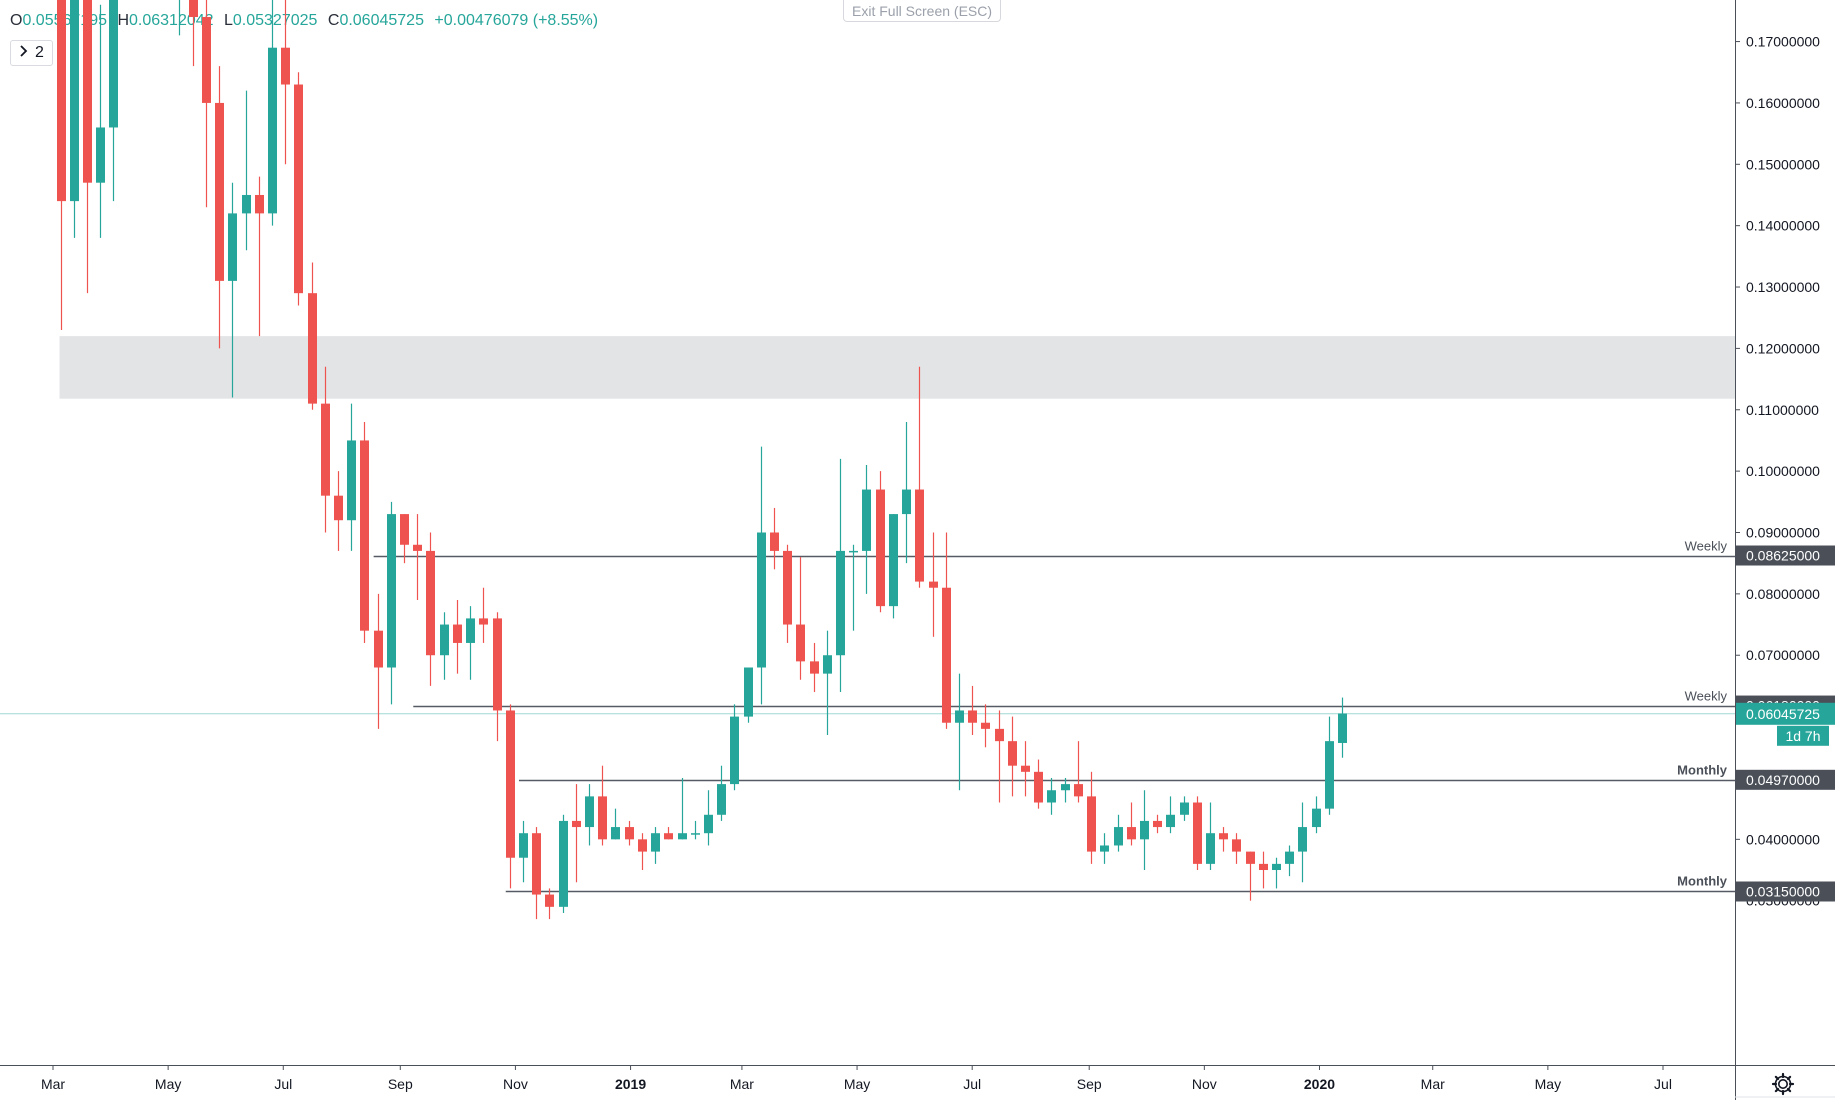 The width and height of the screenshot is (1835, 1102). Describe the element at coordinates (1783, 471) in the screenshot. I see `y-tick-label: 0.10000000` at that location.